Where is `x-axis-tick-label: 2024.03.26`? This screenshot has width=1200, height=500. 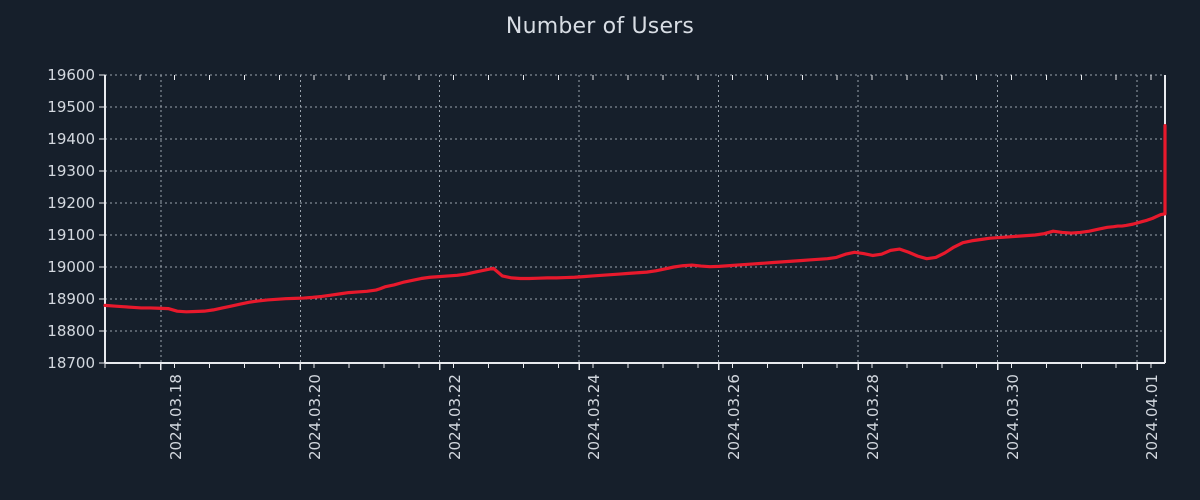
x-axis-tick-label: 2024.03.26 is located at coordinates (733, 417).